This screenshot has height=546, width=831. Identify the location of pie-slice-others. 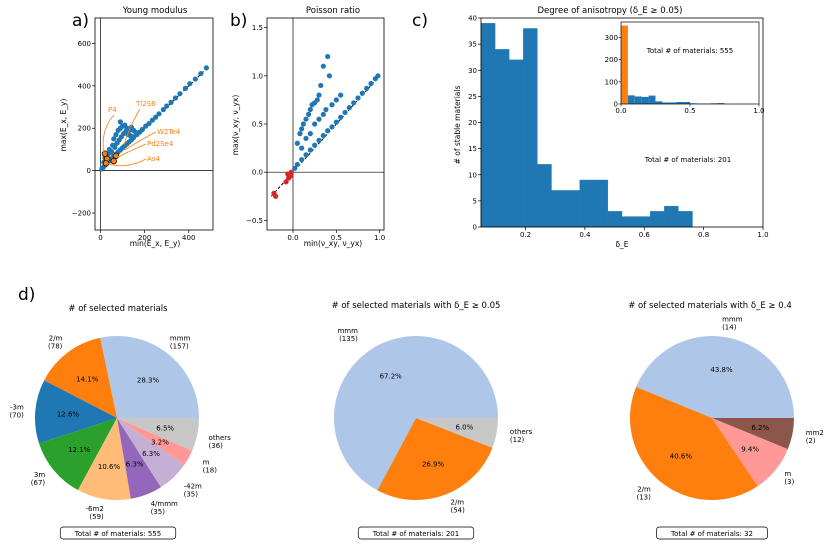
(158, 434).